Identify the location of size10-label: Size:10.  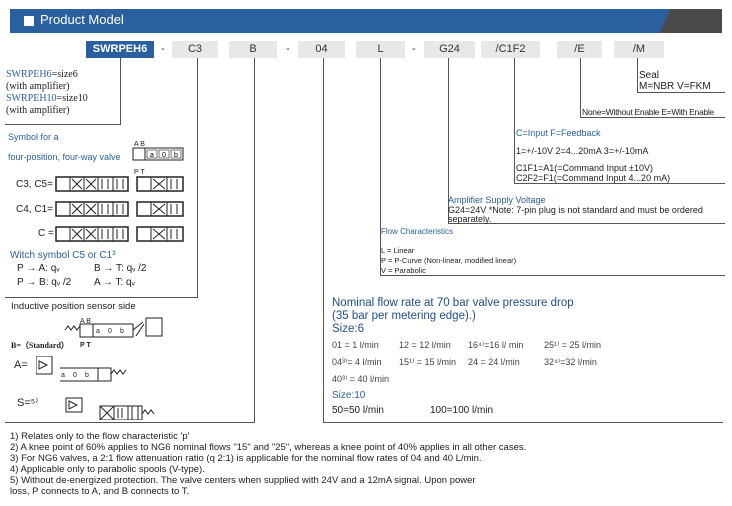
(349, 395).